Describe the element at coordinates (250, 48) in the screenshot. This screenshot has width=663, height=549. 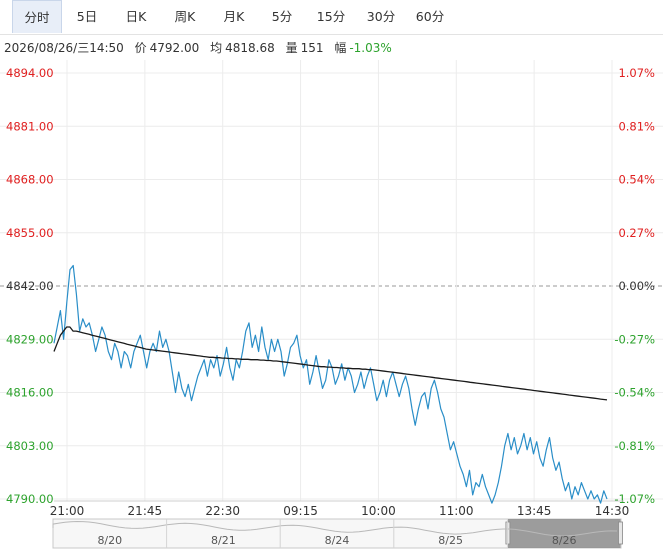
I see `avg-value: 4818.68` at that location.